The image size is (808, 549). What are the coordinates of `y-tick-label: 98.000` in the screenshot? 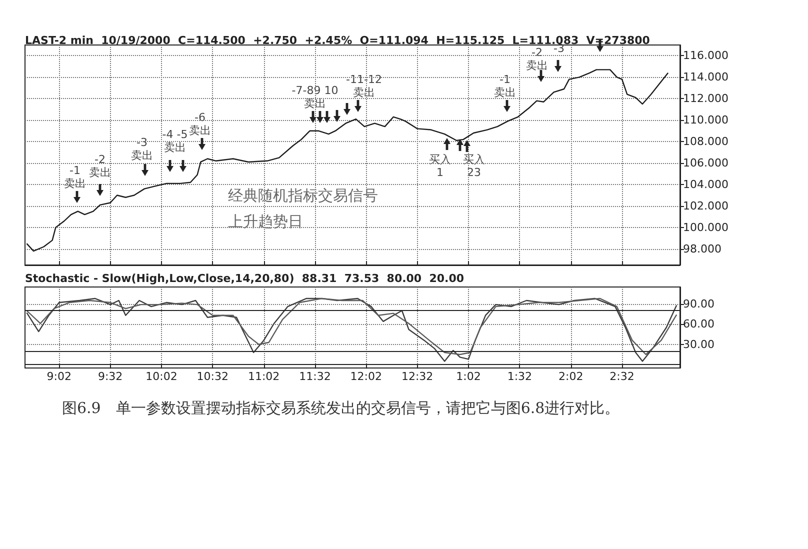 It's located at (702, 249).